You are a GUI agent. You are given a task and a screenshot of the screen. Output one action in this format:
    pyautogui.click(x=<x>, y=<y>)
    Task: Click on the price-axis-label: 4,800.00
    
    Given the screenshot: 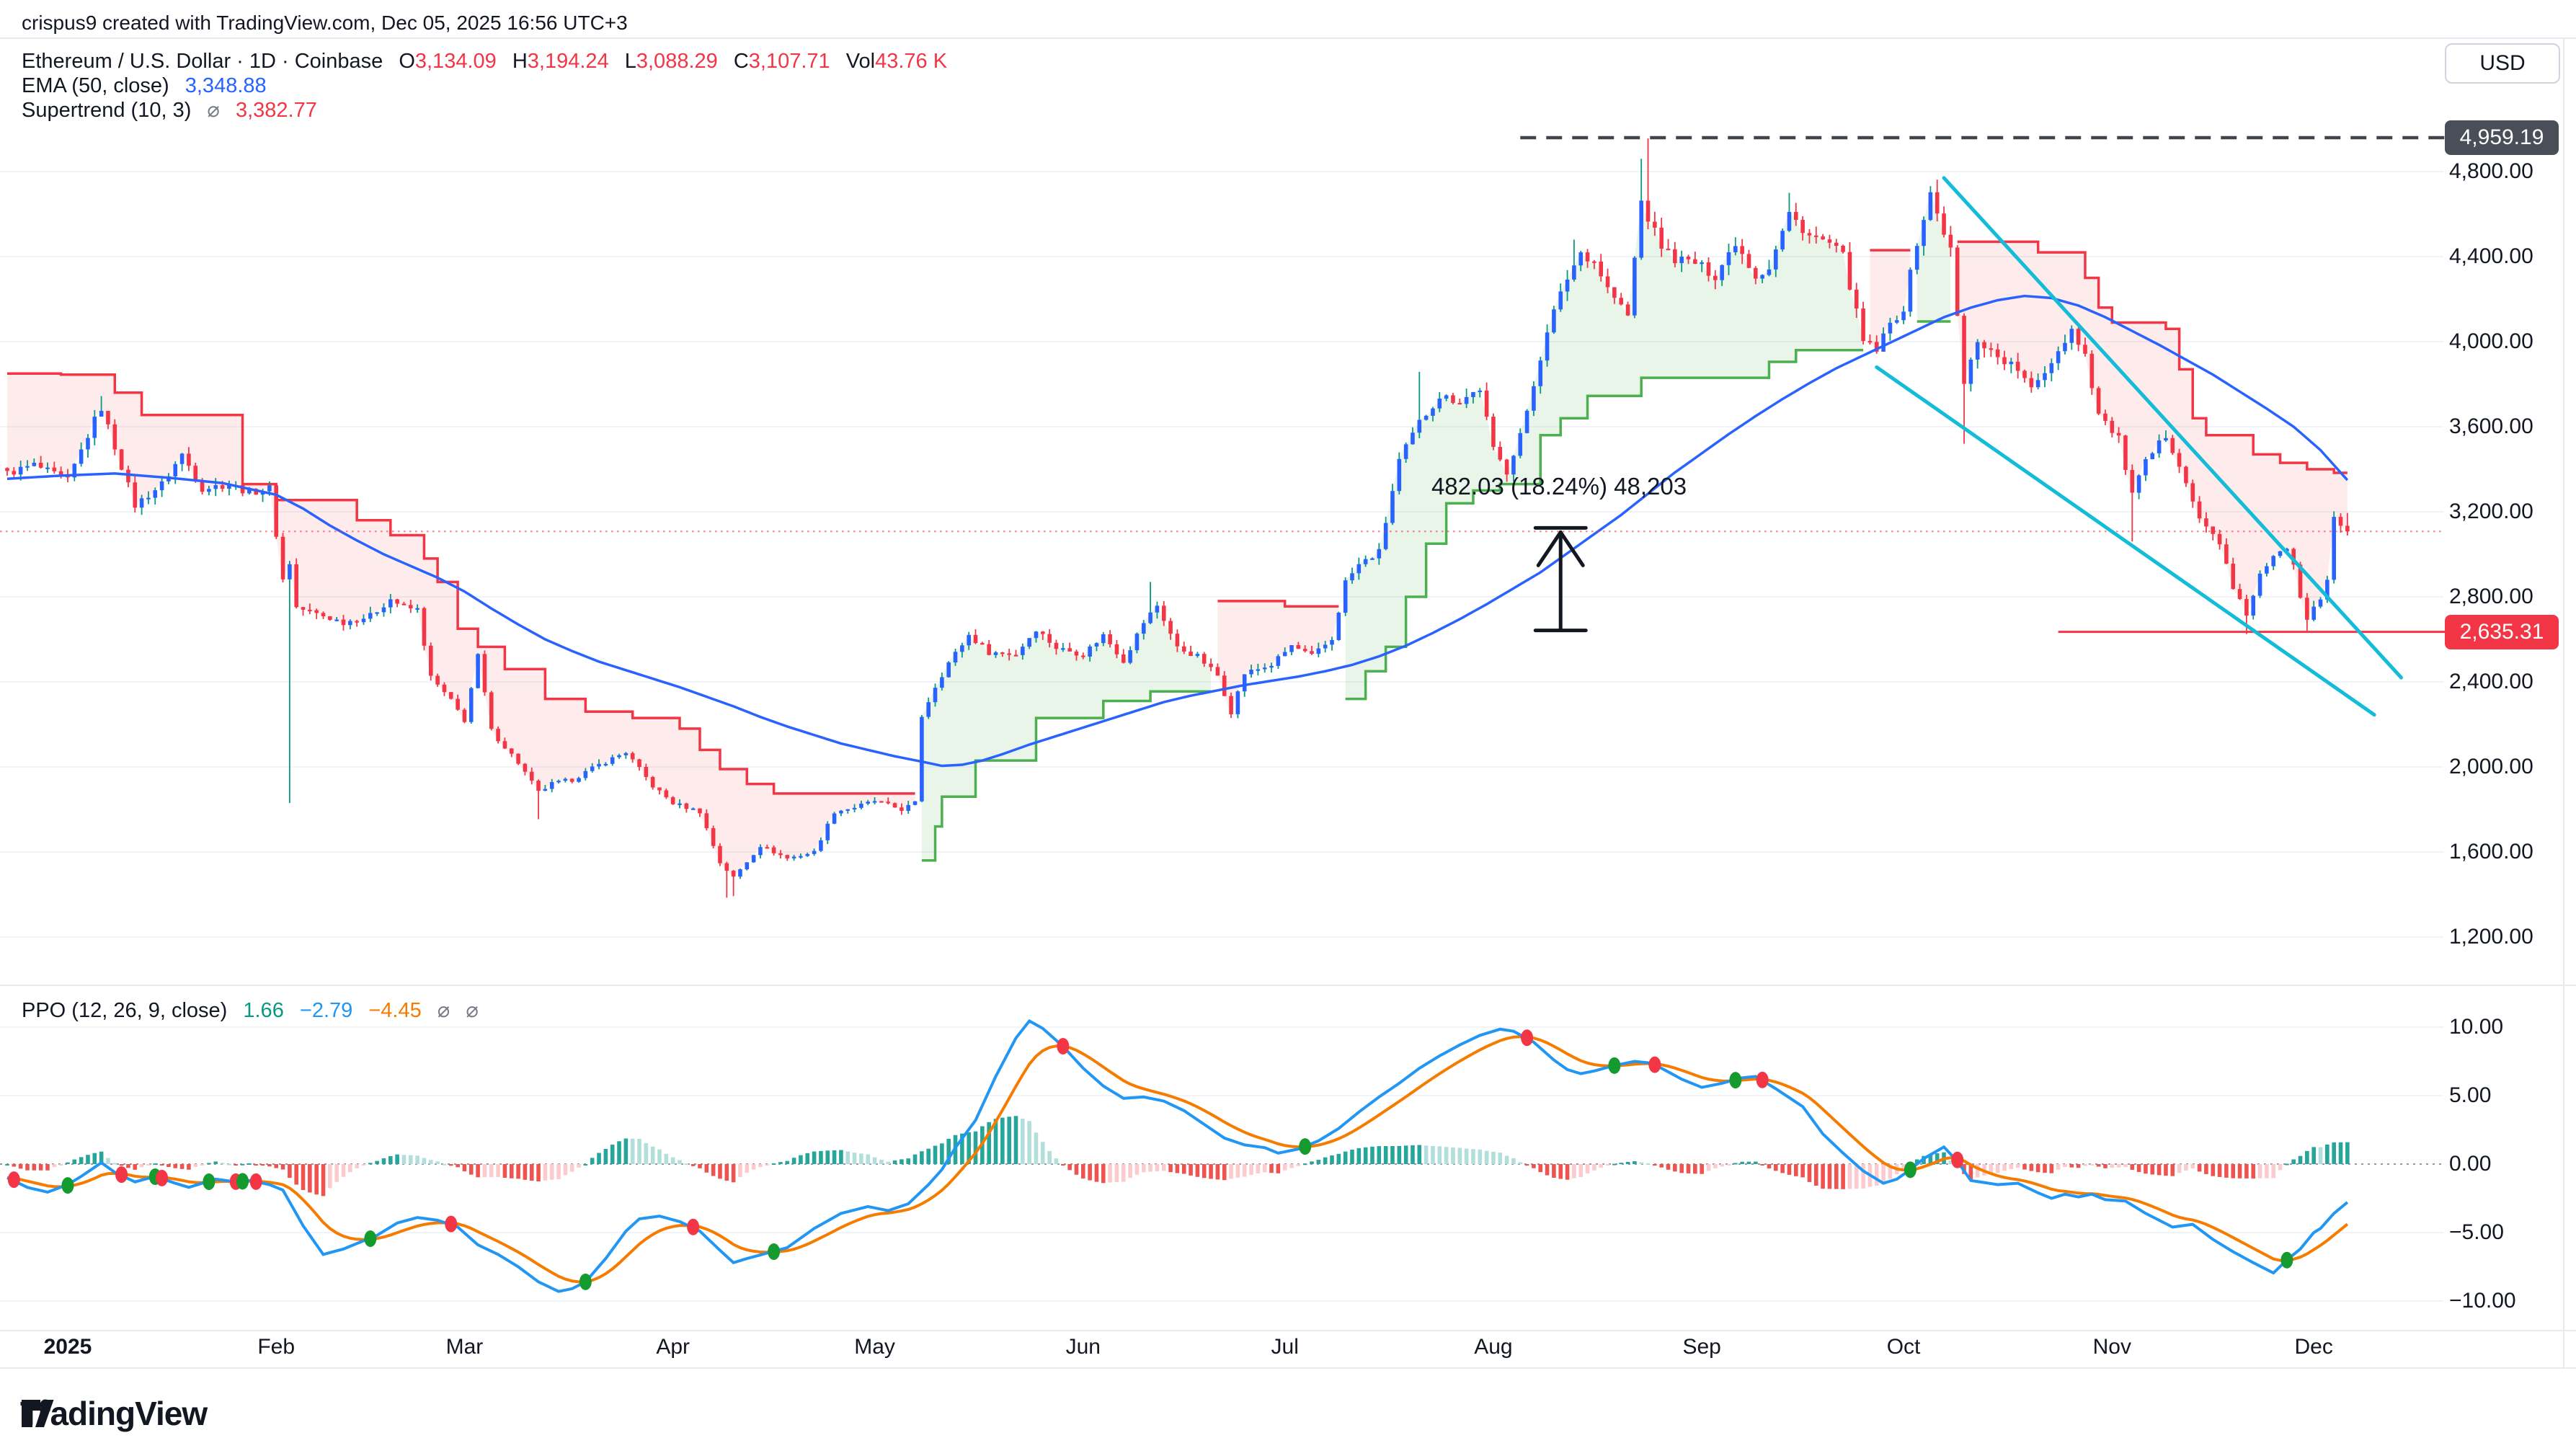 What is the action you would take?
    pyautogui.click(x=2491, y=171)
    